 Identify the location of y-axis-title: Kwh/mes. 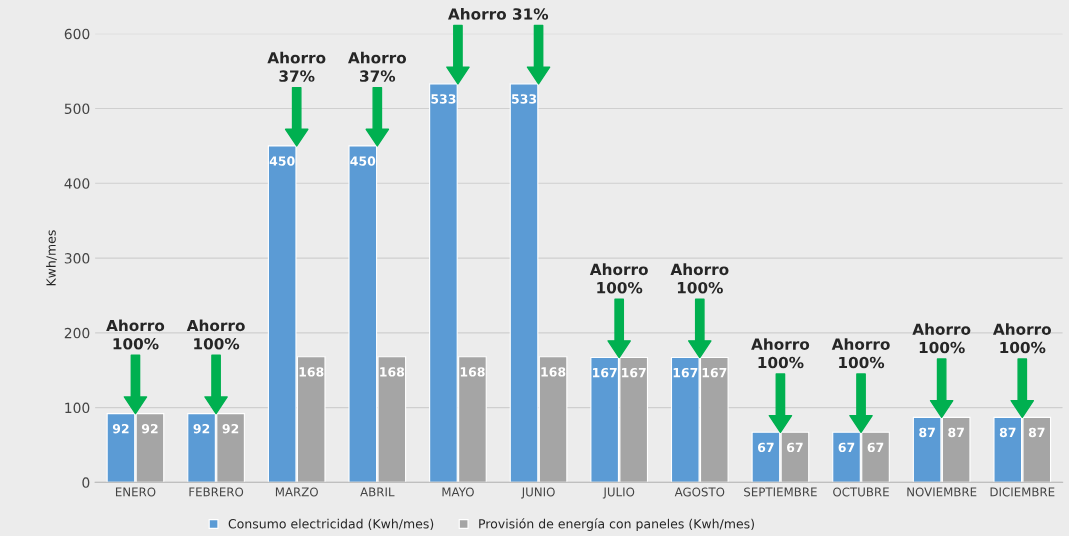
(51, 258).